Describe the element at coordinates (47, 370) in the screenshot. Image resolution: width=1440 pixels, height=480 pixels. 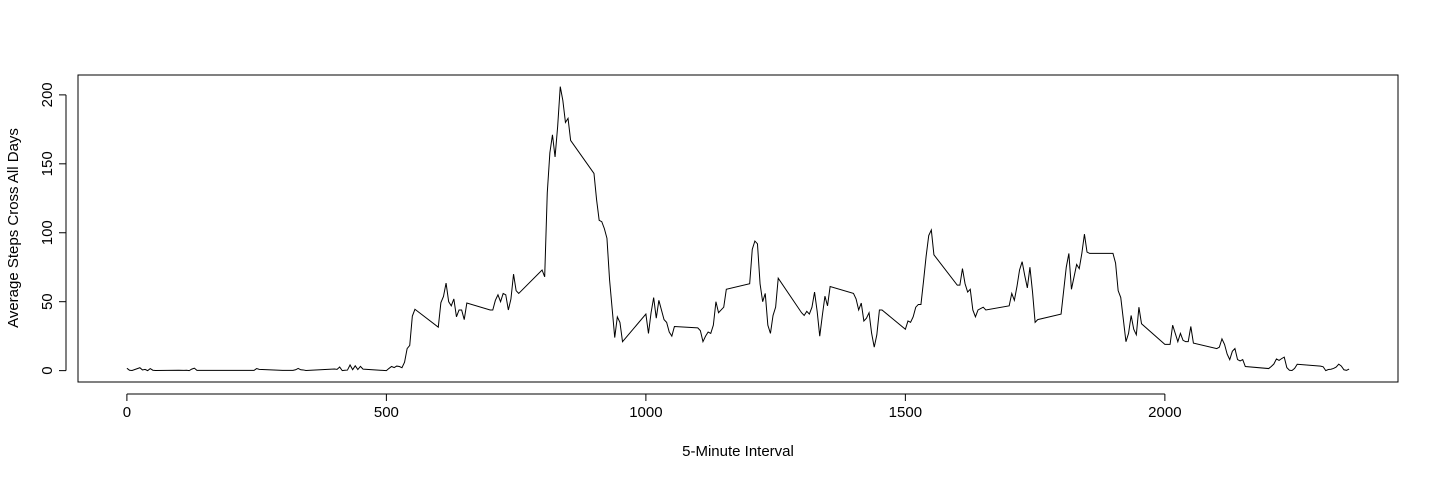
I see `y-tick-label: 0` at that location.